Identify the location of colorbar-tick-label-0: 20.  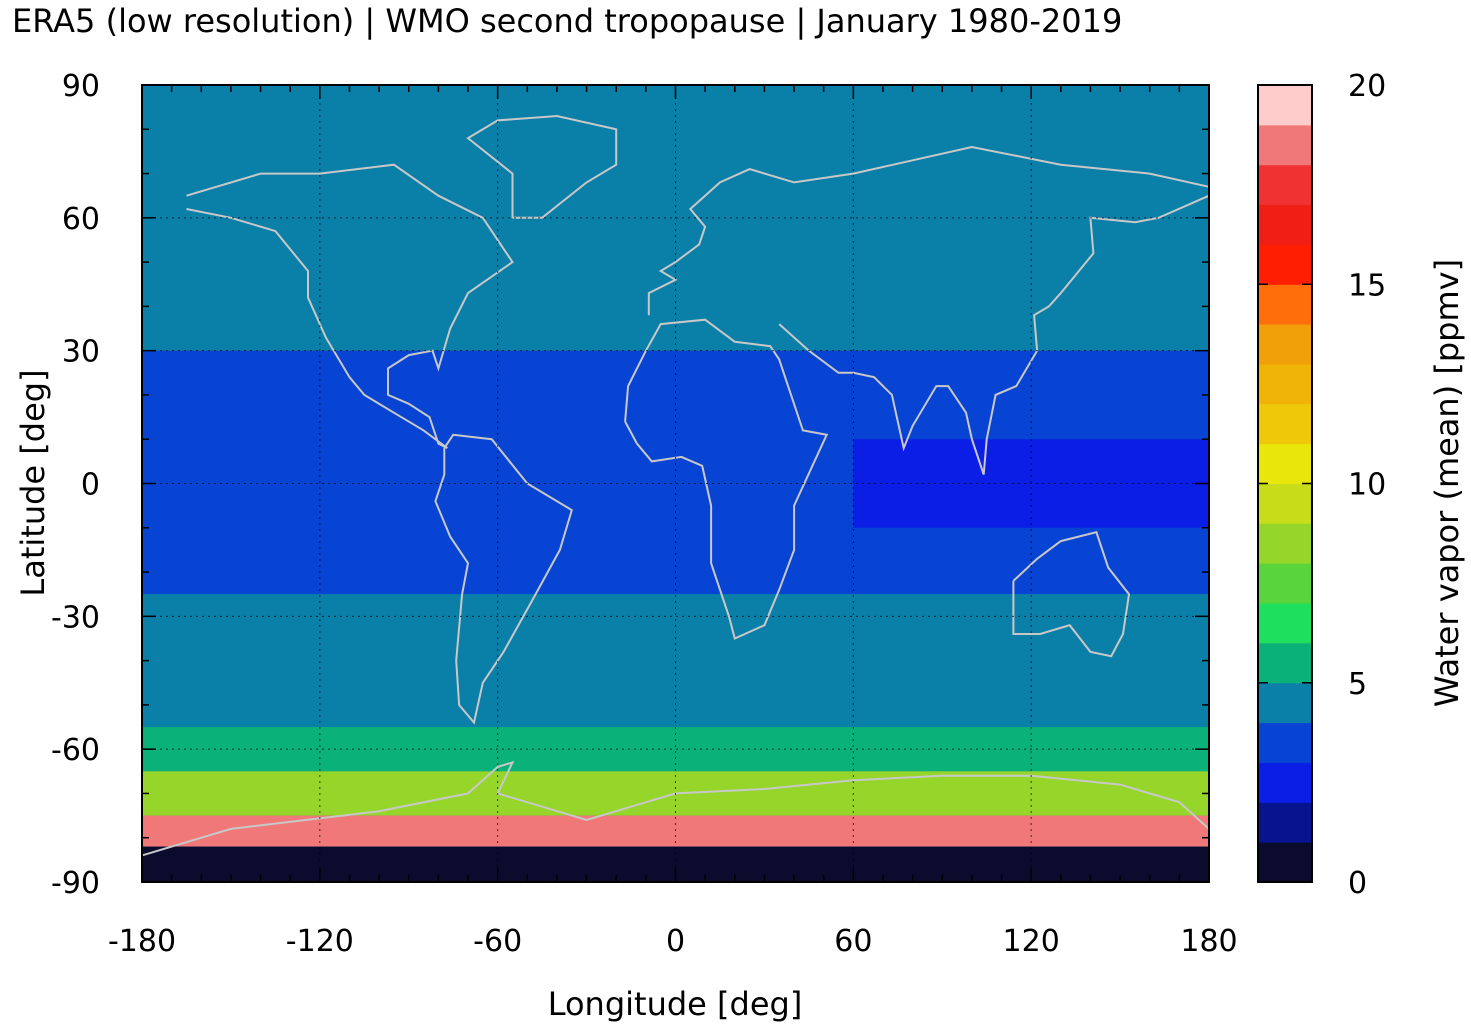
(1367, 86).